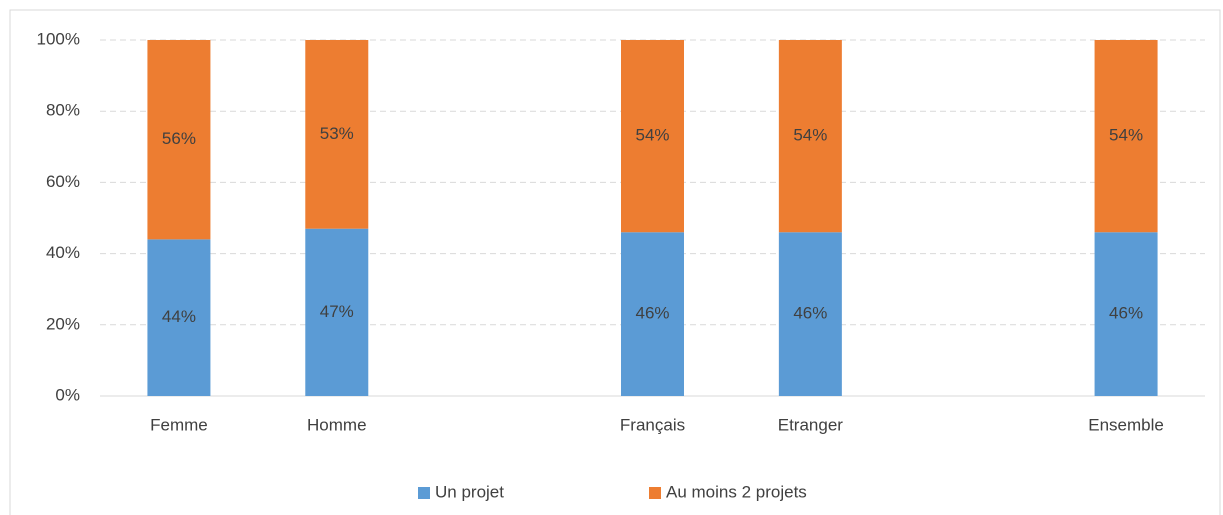 The height and width of the screenshot is (515, 1223). I want to click on data-label: 53%, so click(337, 133).